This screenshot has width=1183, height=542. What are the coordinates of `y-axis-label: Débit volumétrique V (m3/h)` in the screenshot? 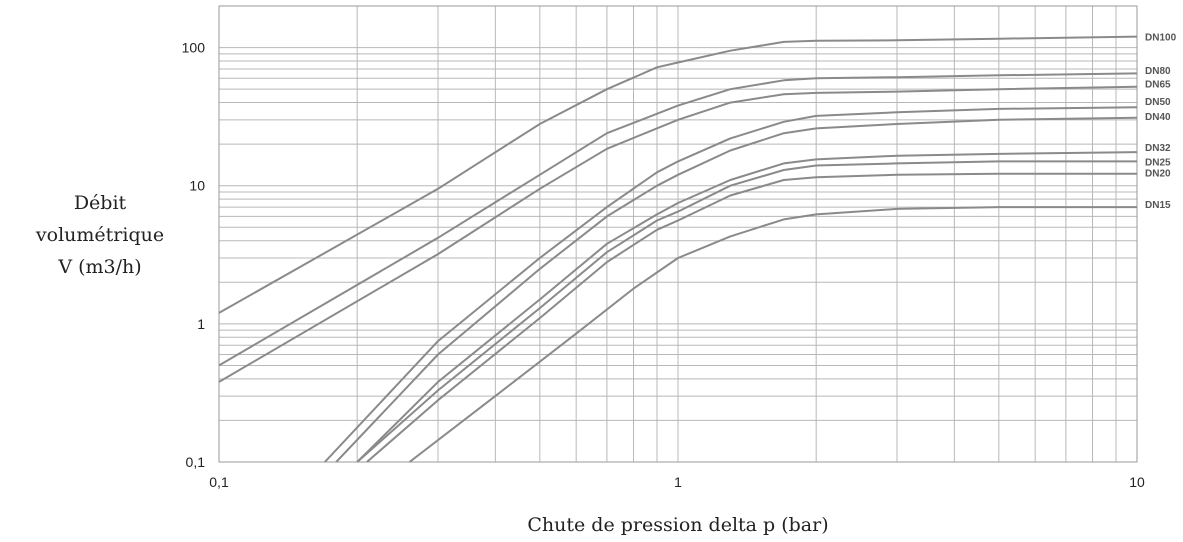 It's located at (99, 235).